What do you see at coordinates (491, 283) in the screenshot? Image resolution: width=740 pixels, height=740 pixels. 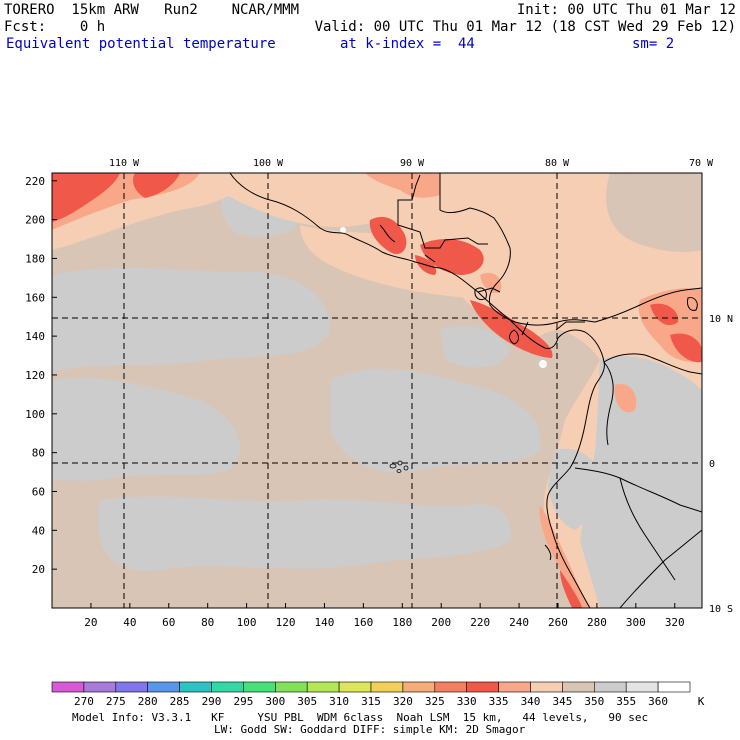 I see `salmon-patch-nicaragua` at bounding box center [491, 283].